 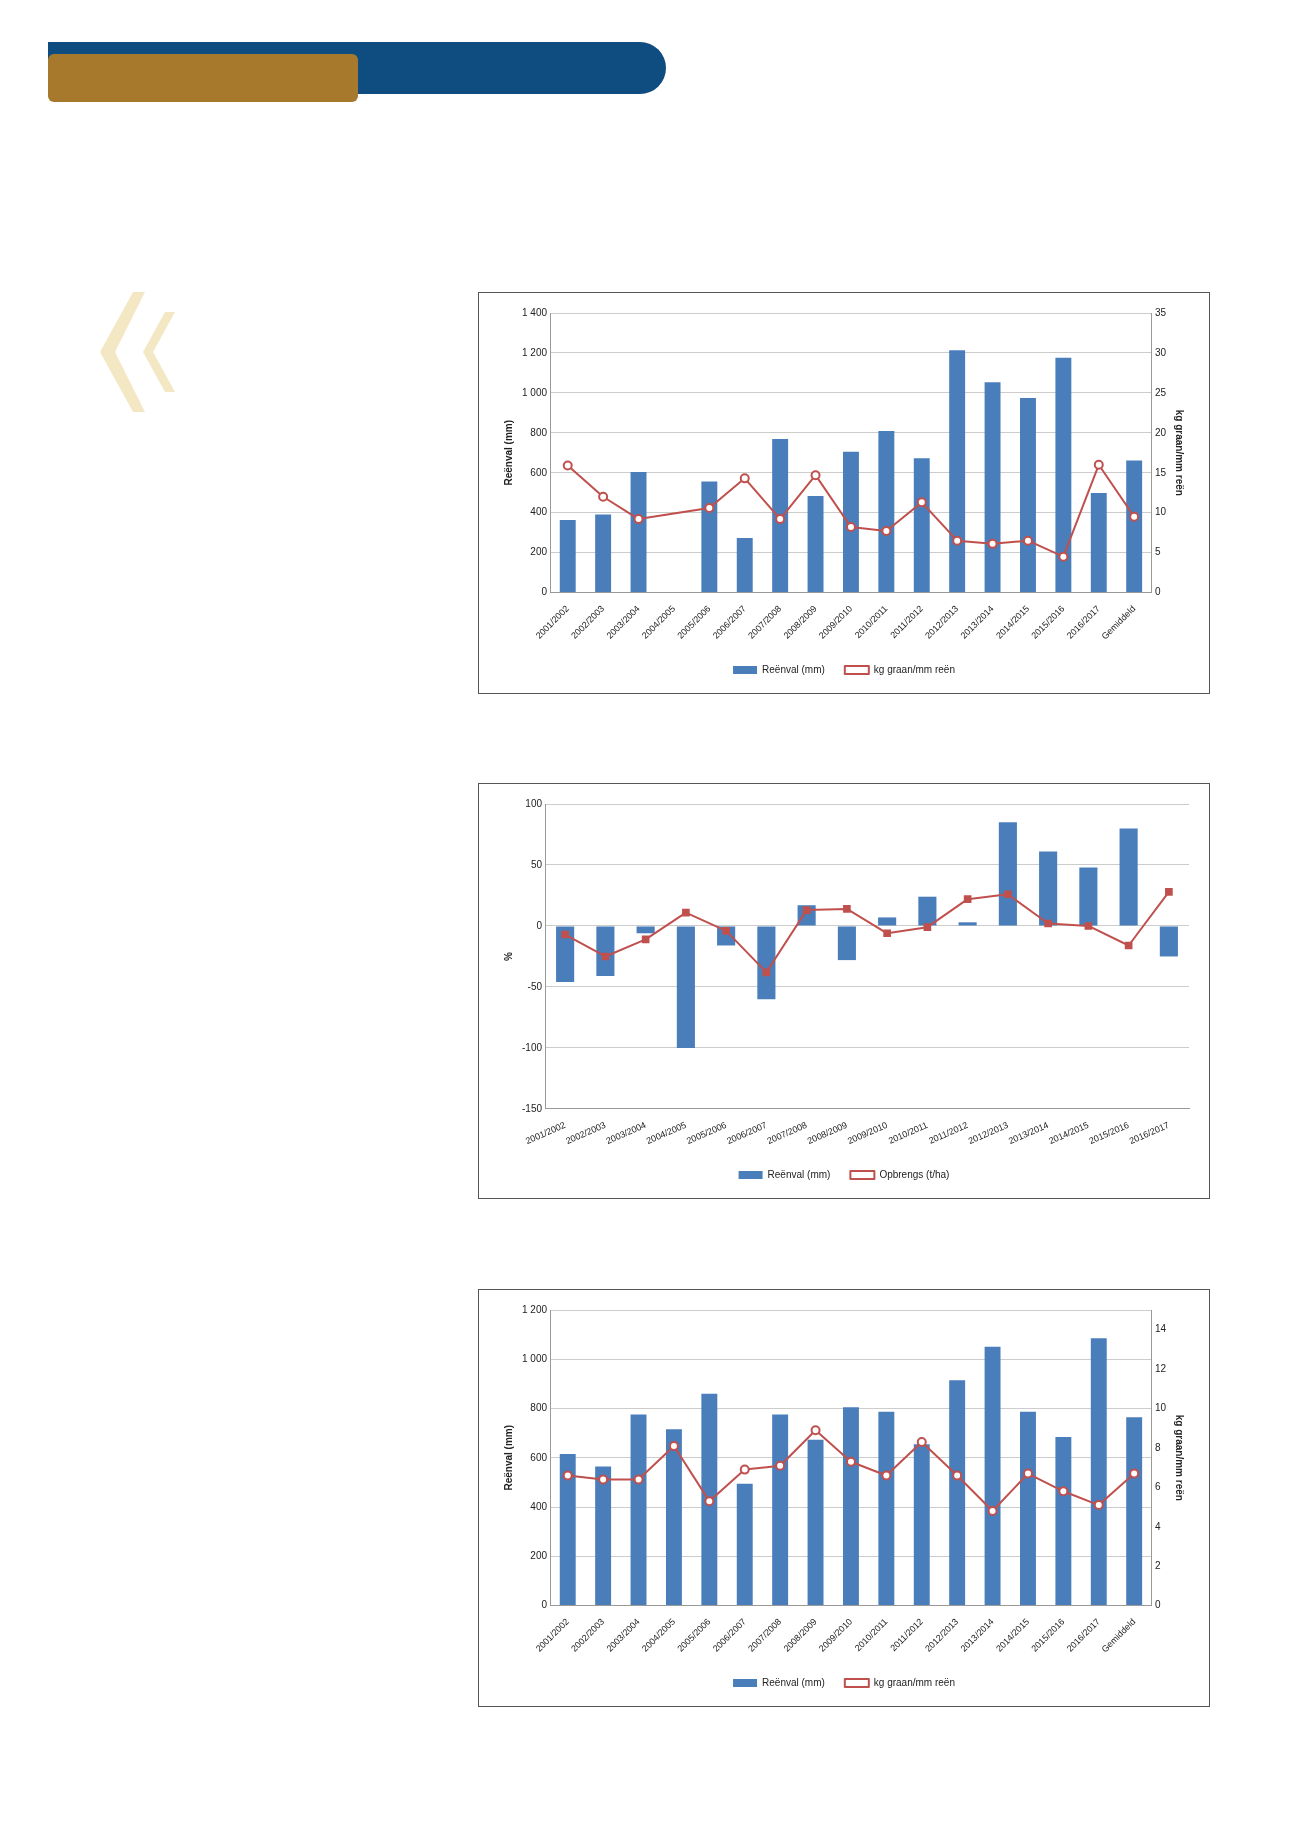 I want to click on y2-tick-label: 2, so click(x=1157, y=1565).